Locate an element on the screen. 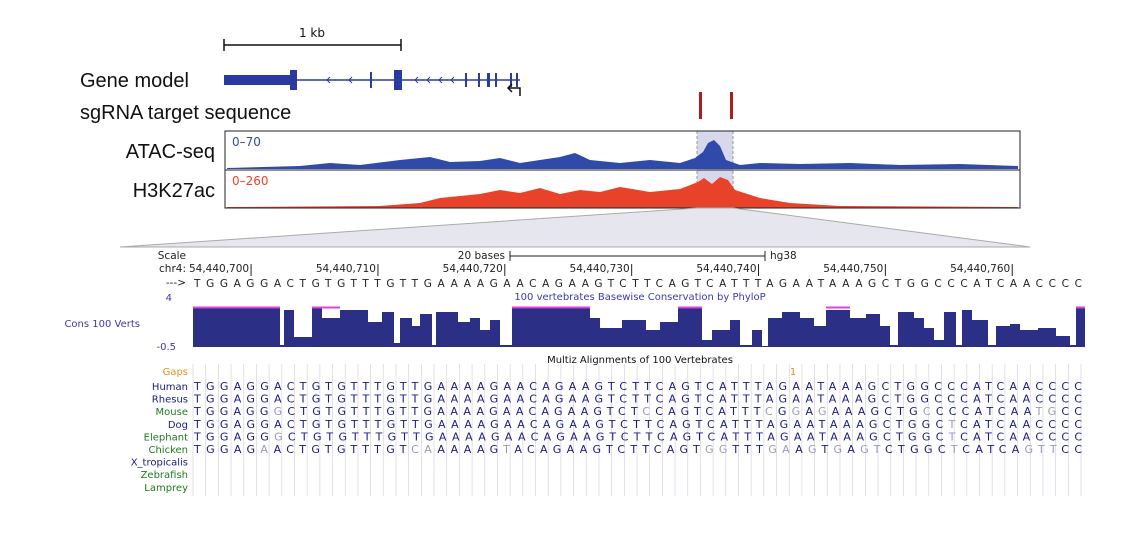 This screenshot has width=1144, height=552. scale-label: 1 kb is located at coordinates (312, 33).